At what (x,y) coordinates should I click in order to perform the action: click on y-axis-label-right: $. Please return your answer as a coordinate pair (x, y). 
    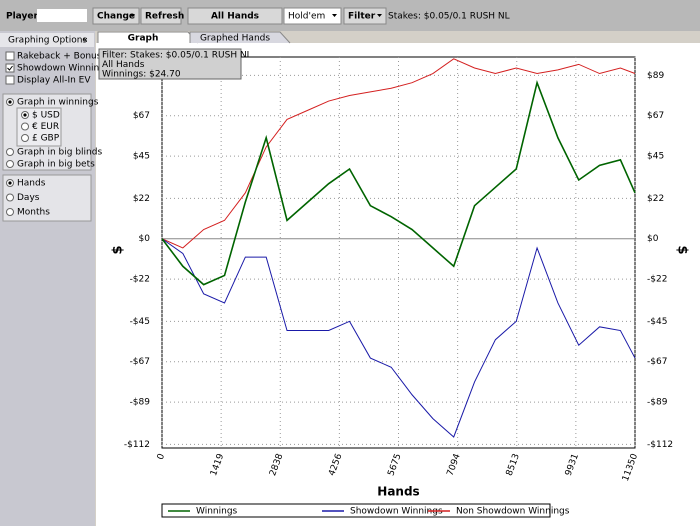
    Looking at the image, I should click on (682, 249).